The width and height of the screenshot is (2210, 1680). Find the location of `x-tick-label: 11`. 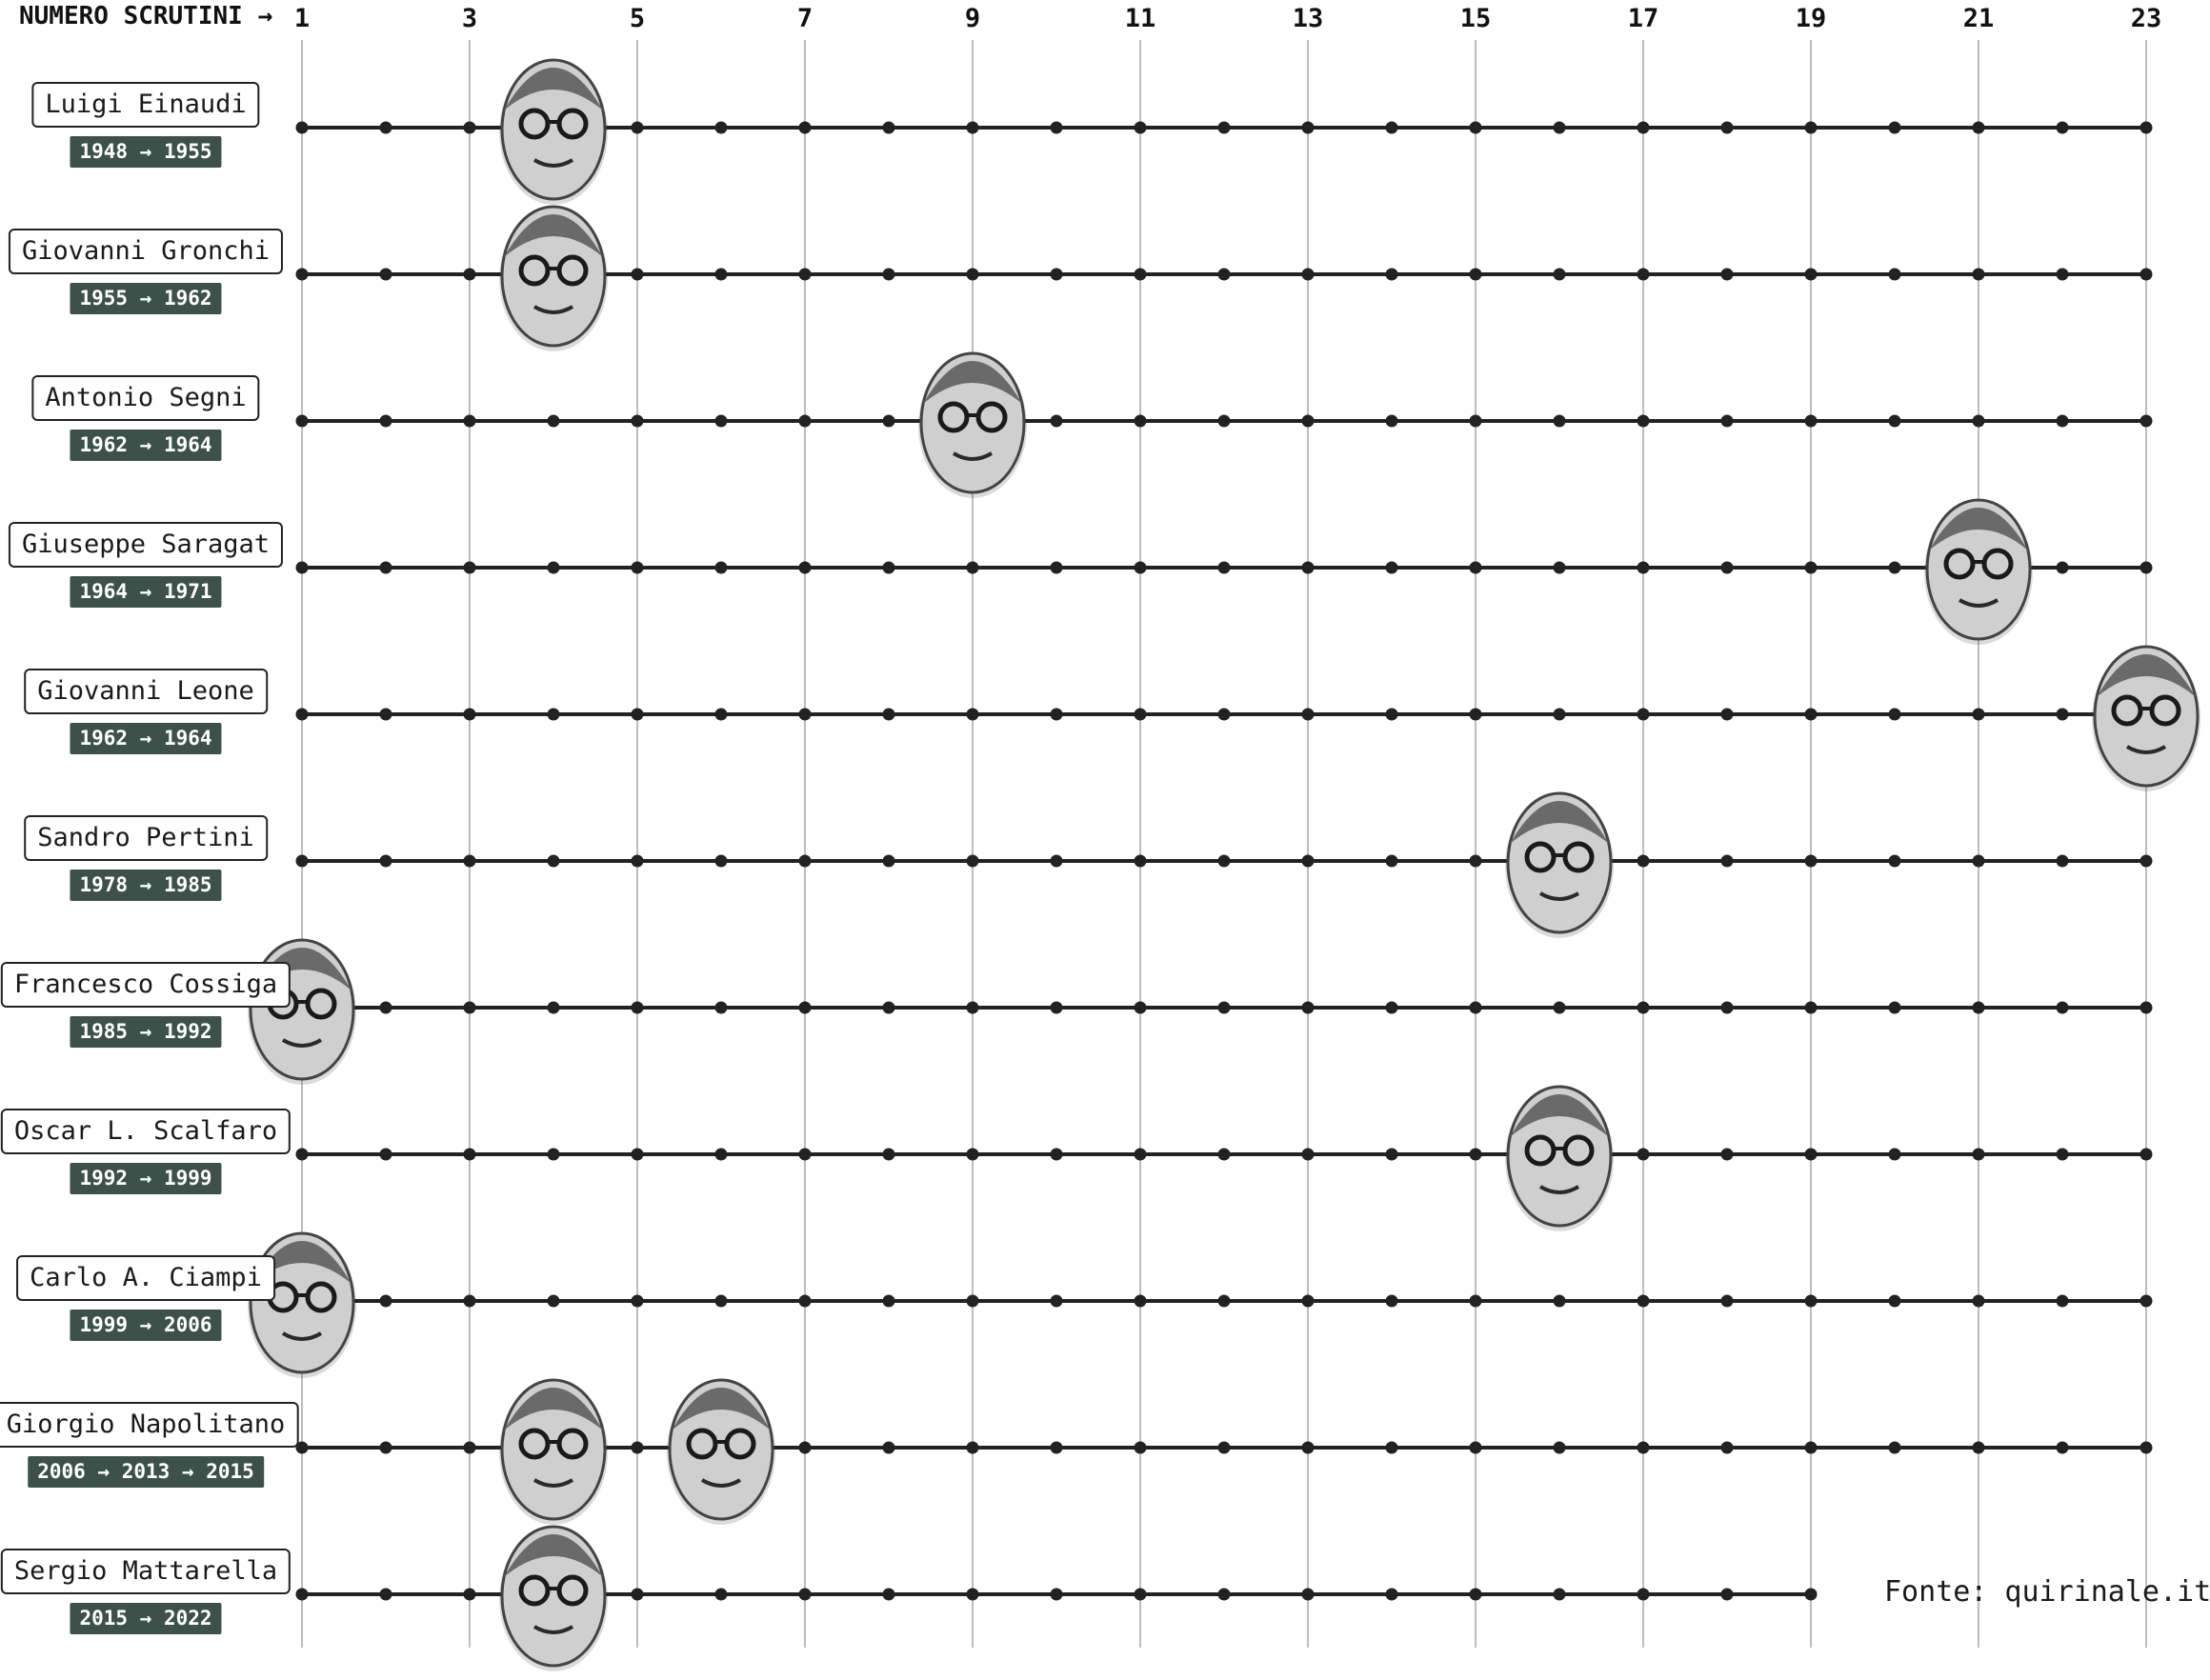

x-tick-label: 11 is located at coordinates (1140, 18).